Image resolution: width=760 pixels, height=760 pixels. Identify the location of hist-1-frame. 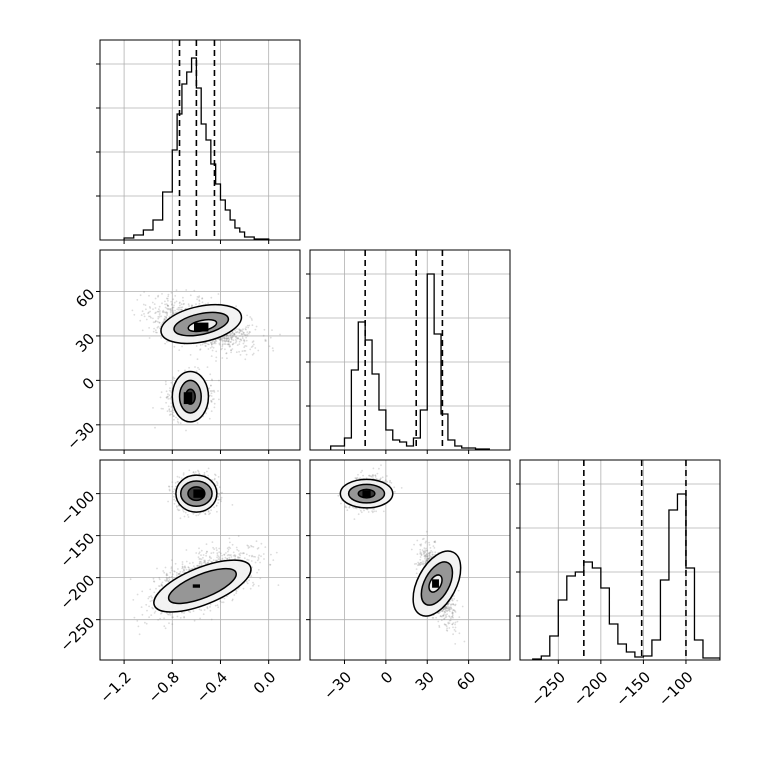
(410, 350).